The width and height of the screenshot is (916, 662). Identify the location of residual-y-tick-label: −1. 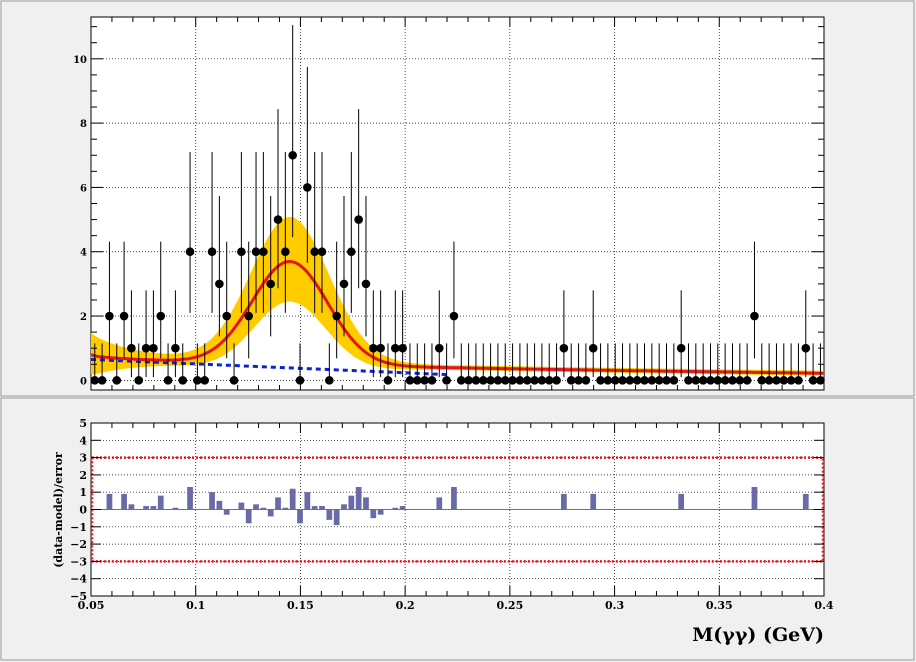
(78, 527).